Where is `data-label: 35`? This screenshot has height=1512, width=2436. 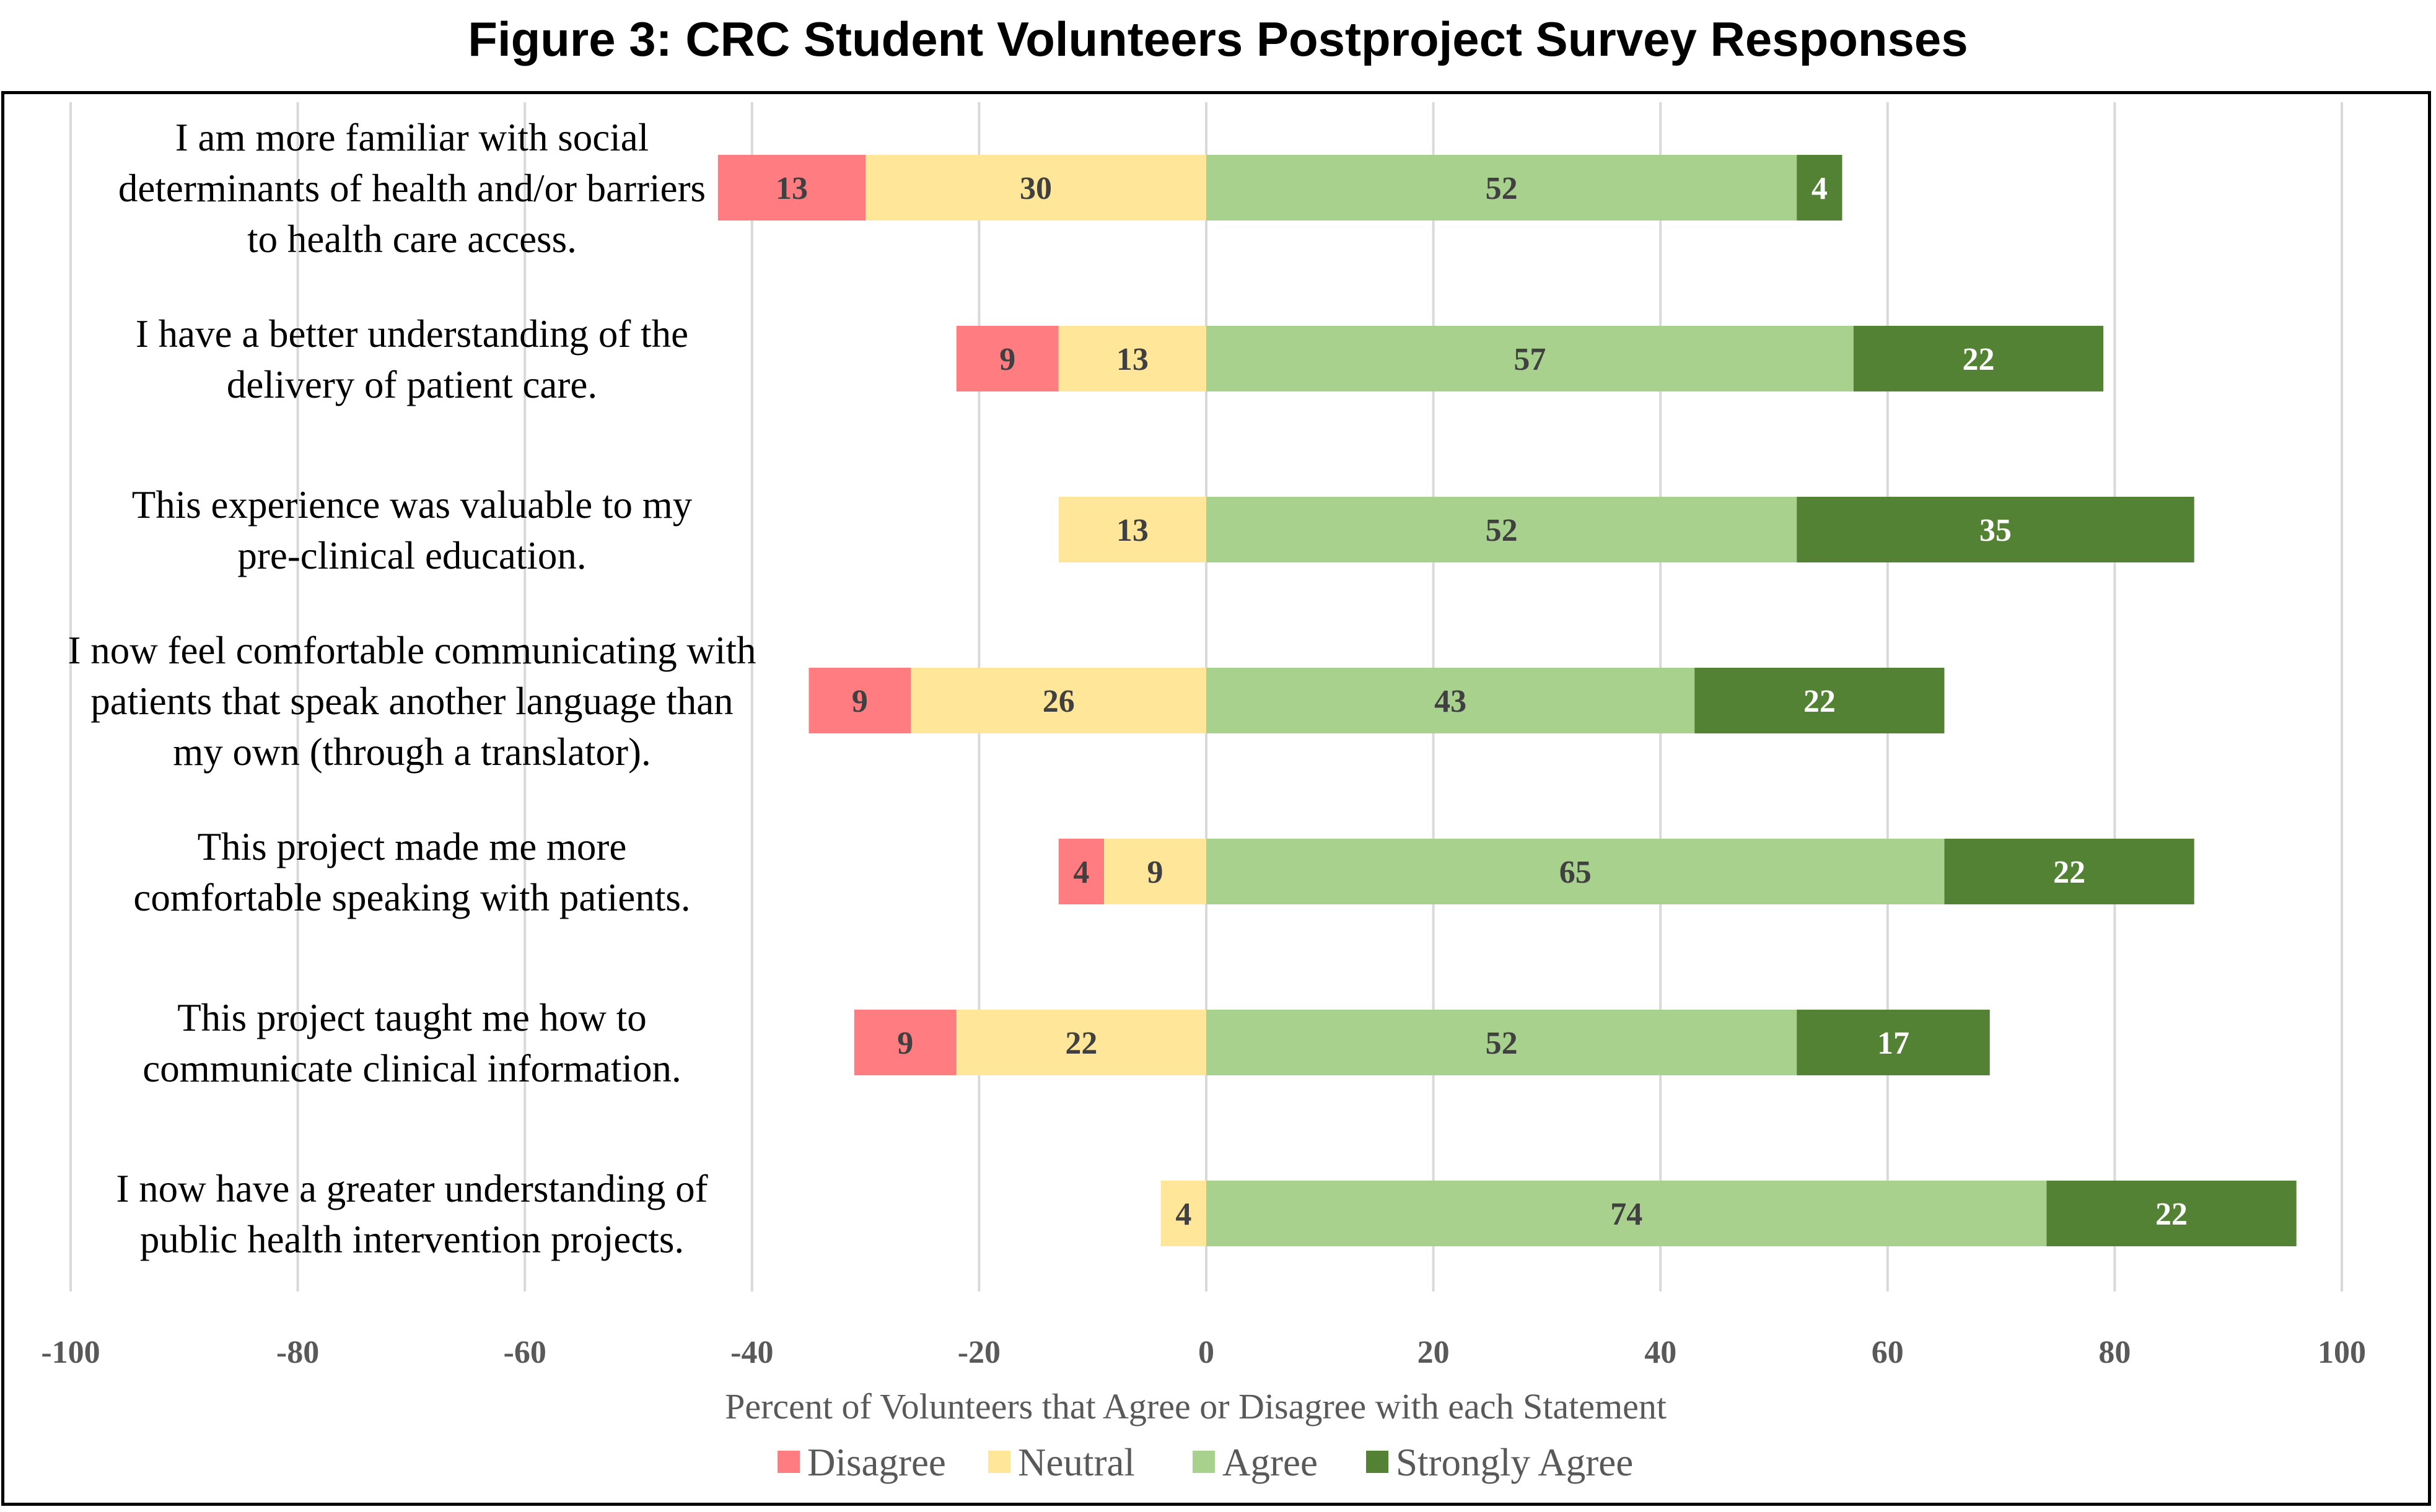
data-label: 35 is located at coordinates (1995, 530).